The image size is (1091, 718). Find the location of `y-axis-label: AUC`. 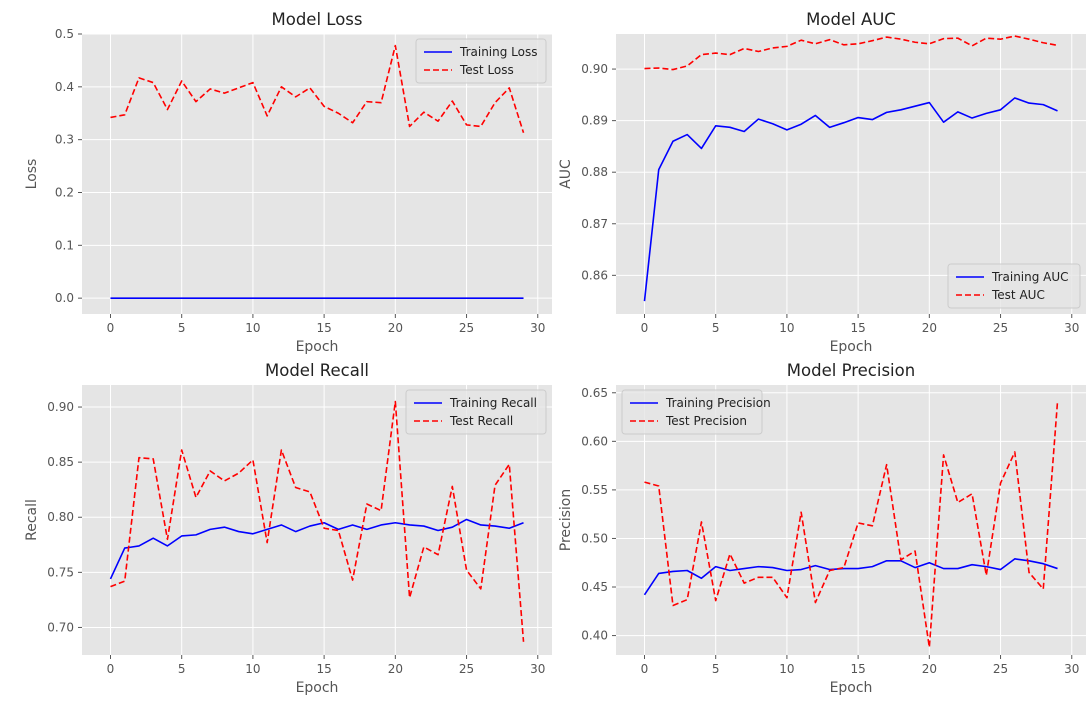

y-axis-label: AUC is located at coordinates (566, 174).